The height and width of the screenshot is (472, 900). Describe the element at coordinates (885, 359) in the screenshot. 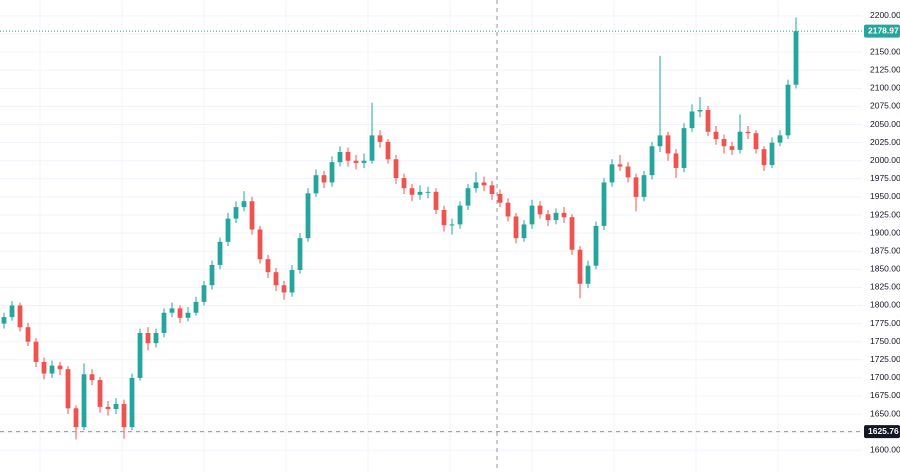

I see `y-tick-label: 1725.00` at that location.